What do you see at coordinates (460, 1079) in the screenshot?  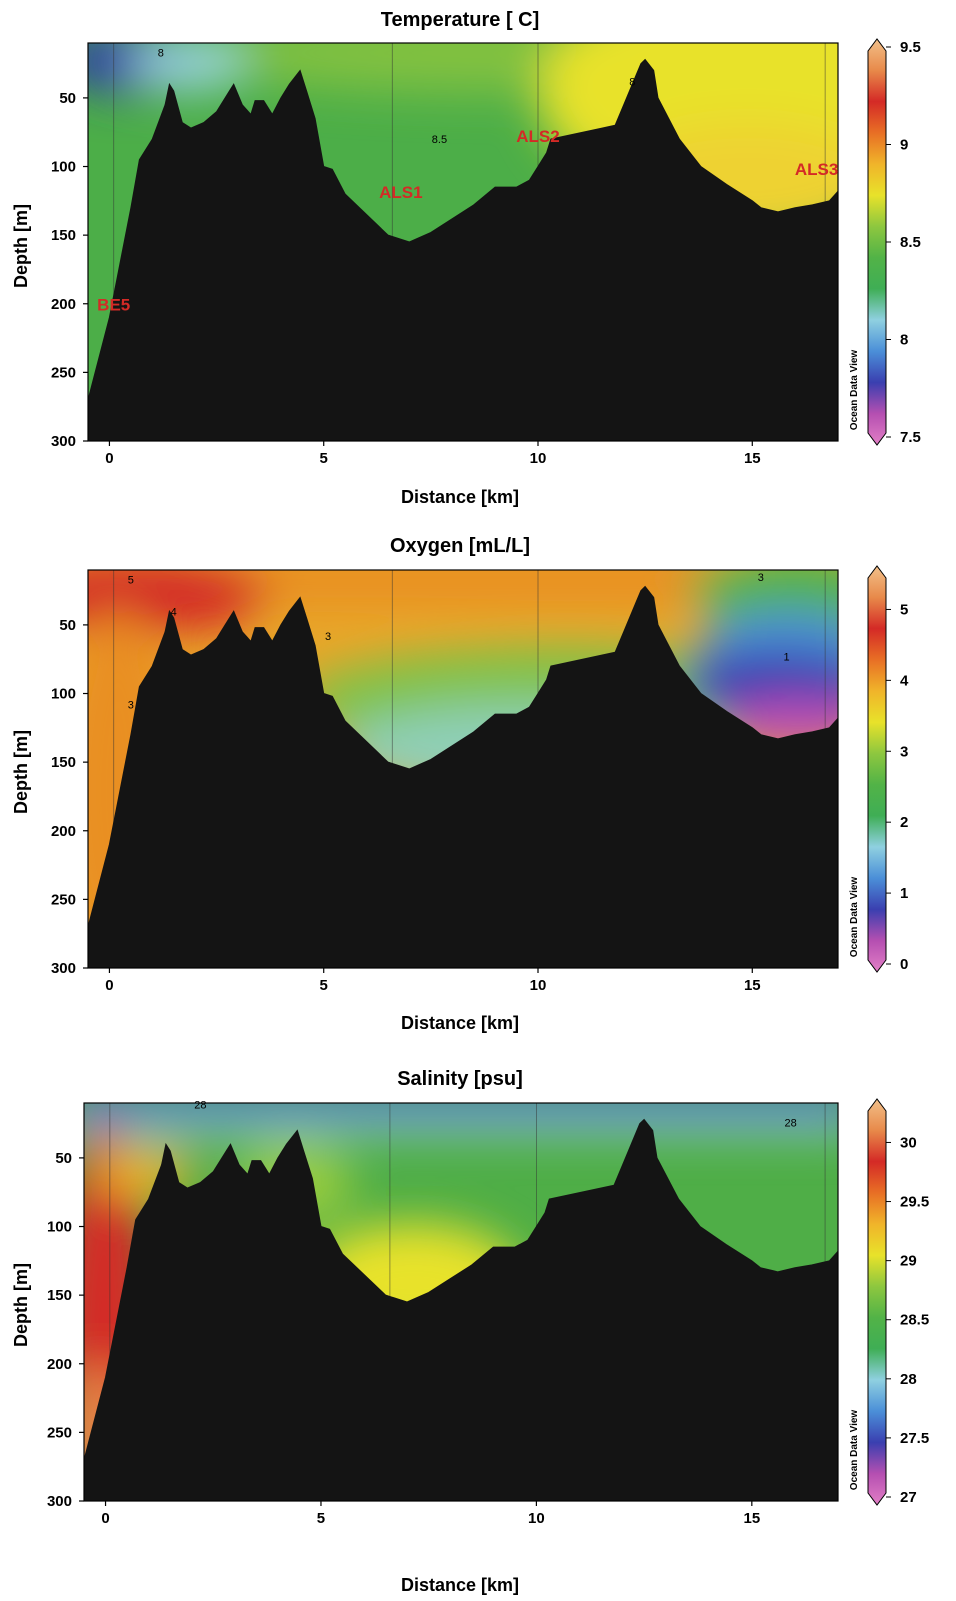 I see `chart-title: Salinity [psu]` at bounding box center [460, 1079].